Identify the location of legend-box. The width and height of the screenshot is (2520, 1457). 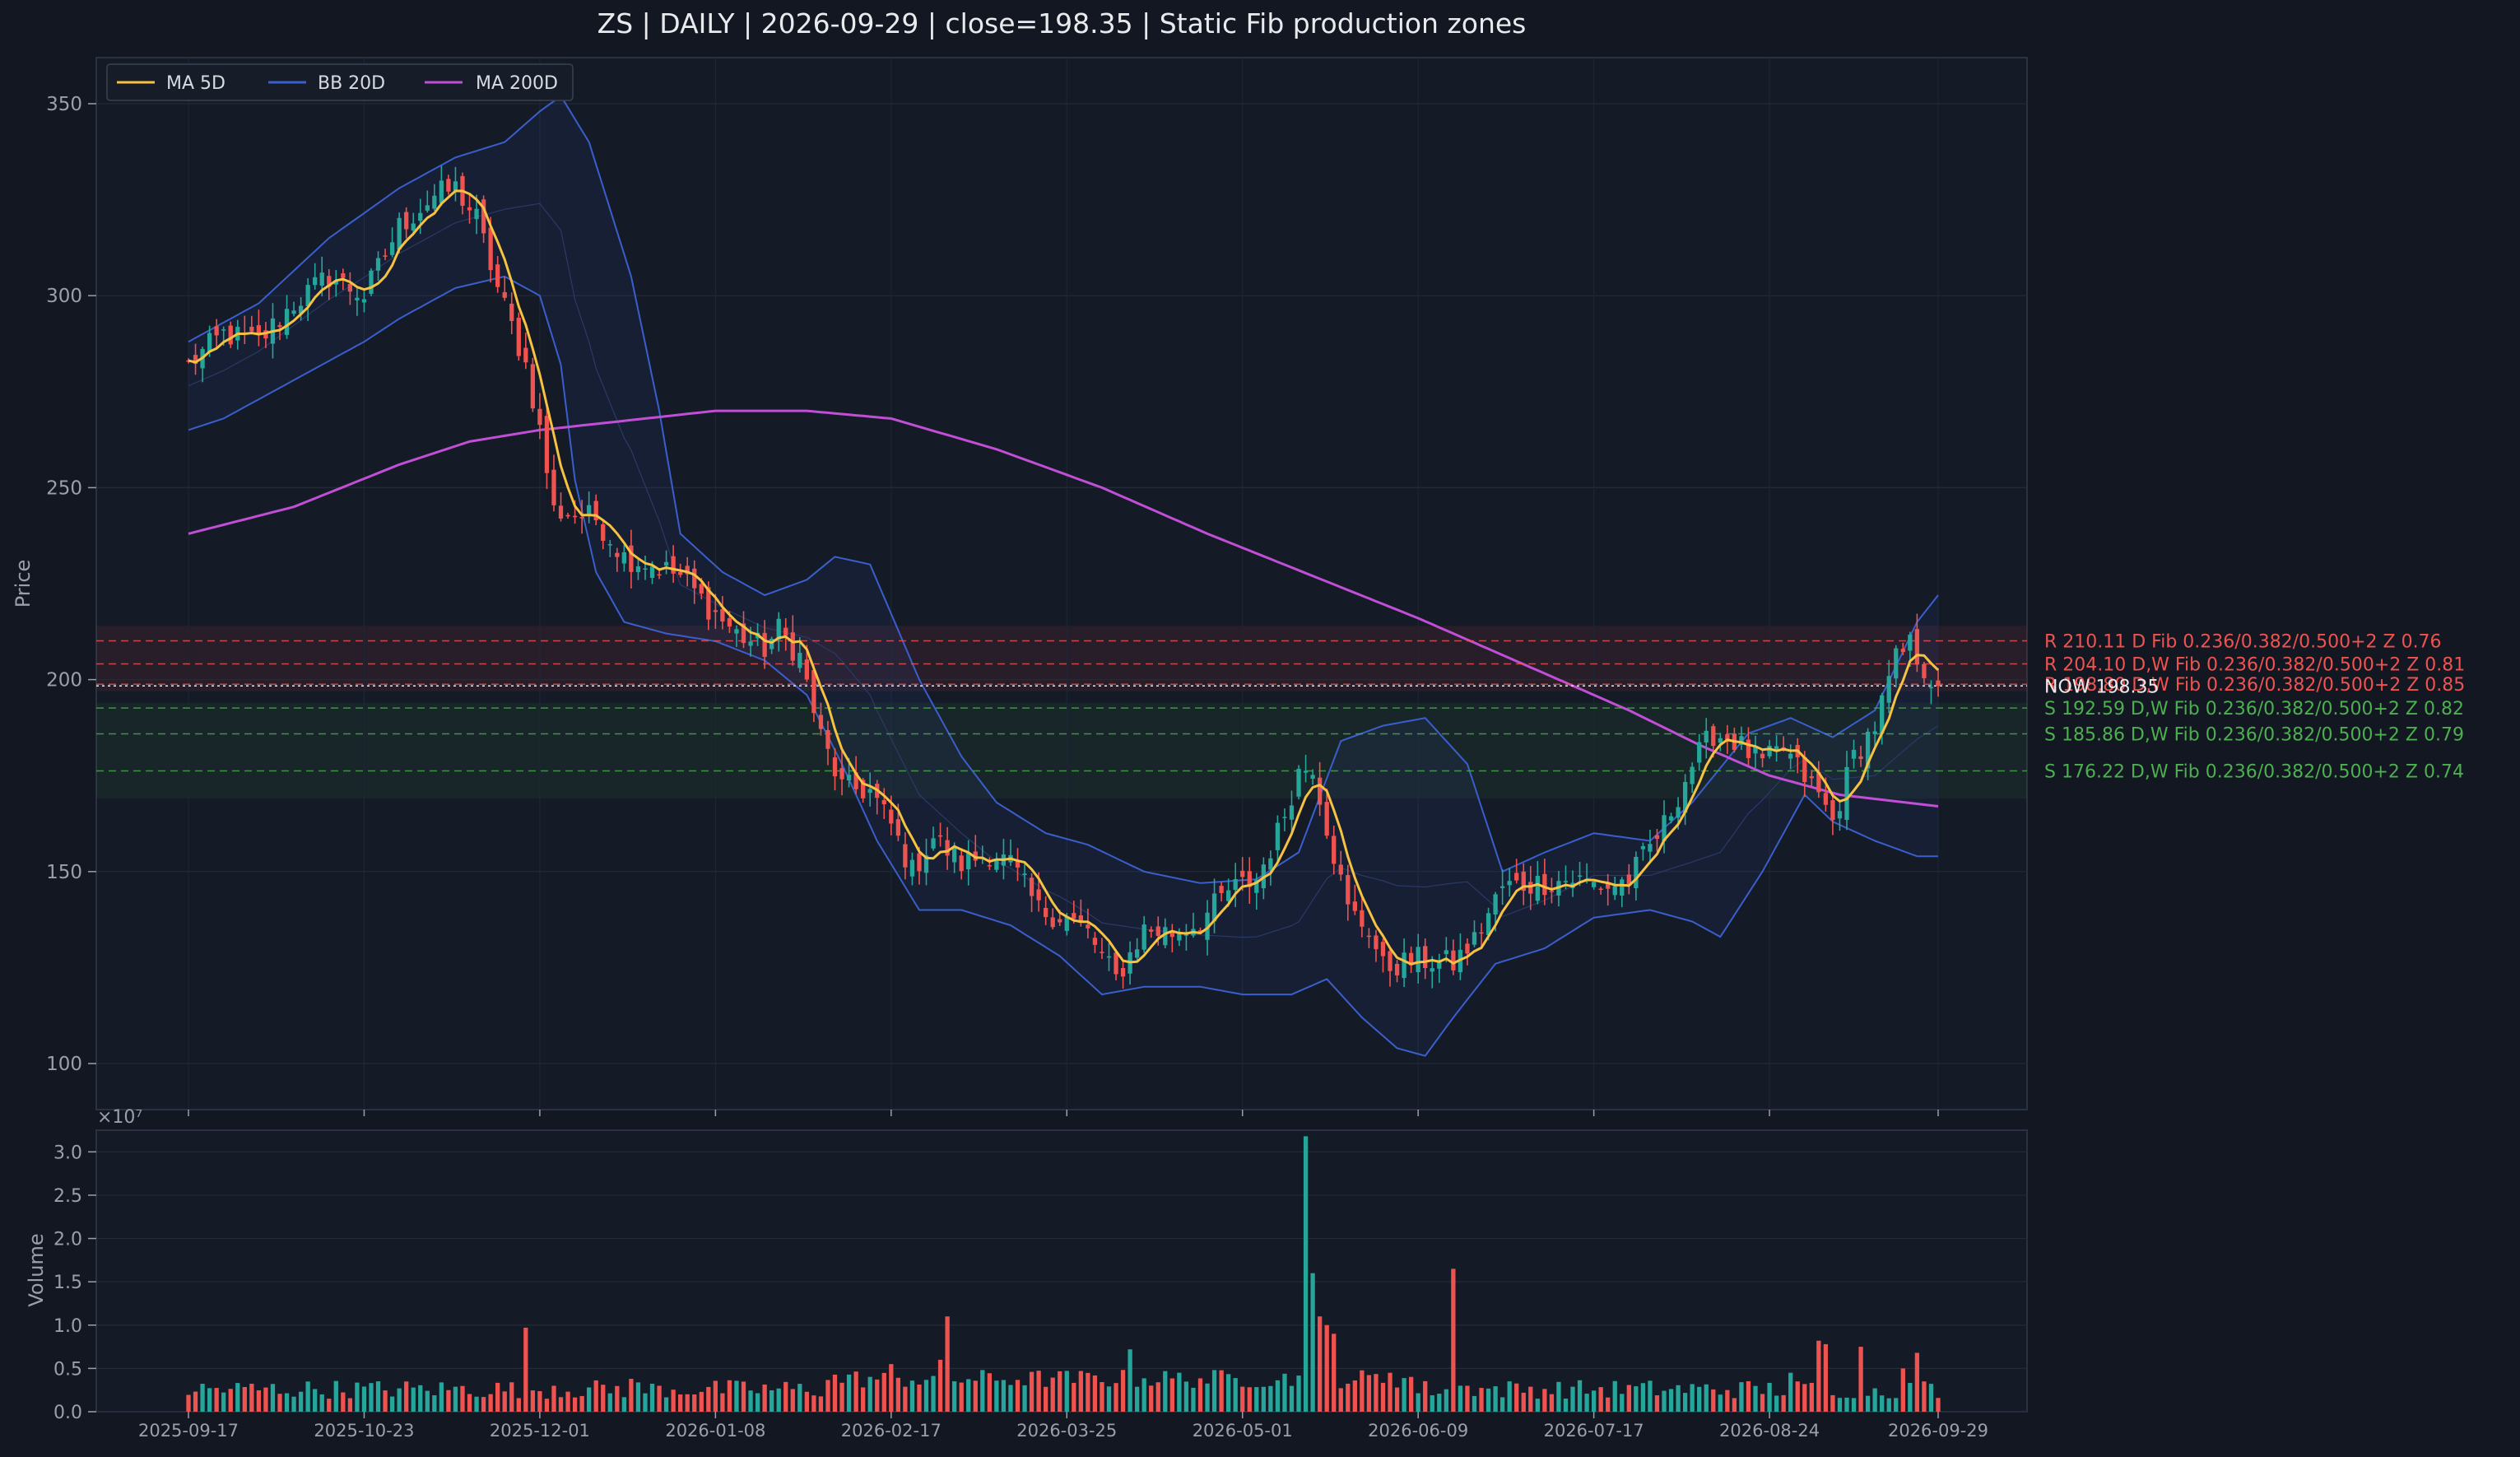
(340, 82).